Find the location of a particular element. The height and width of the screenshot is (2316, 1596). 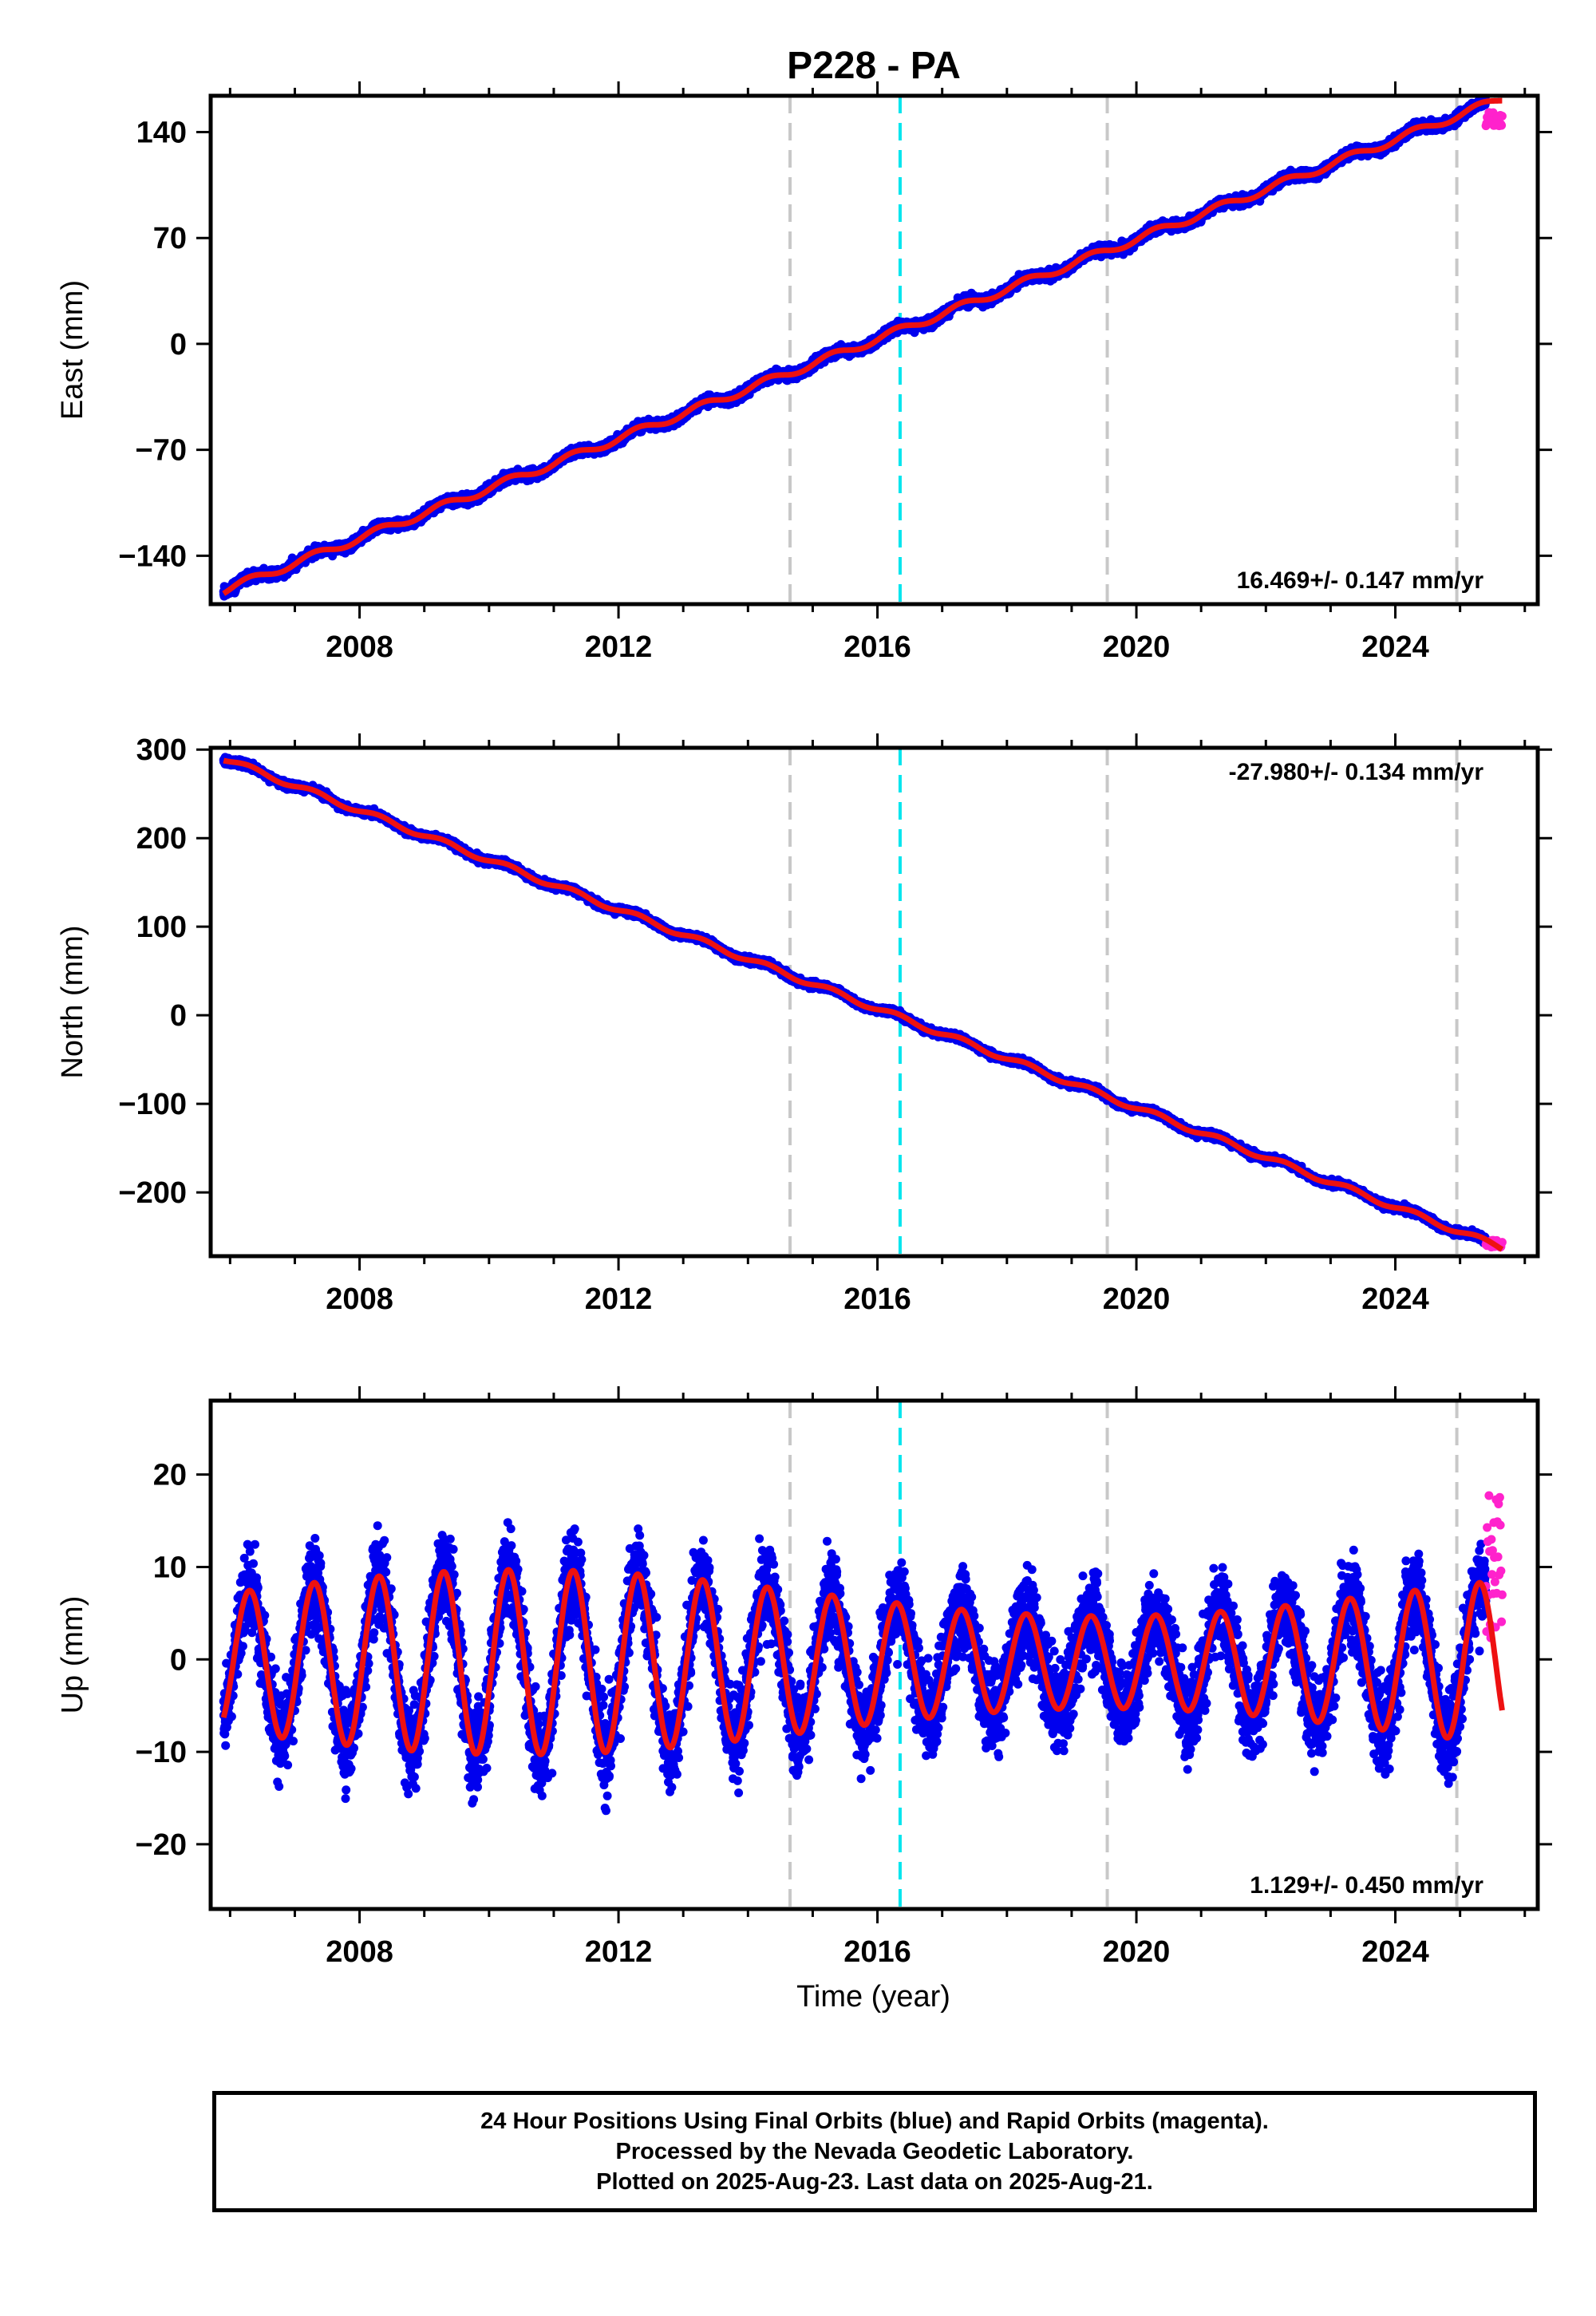

chart-title: P228 - PA is located at coordinates (874, 66).